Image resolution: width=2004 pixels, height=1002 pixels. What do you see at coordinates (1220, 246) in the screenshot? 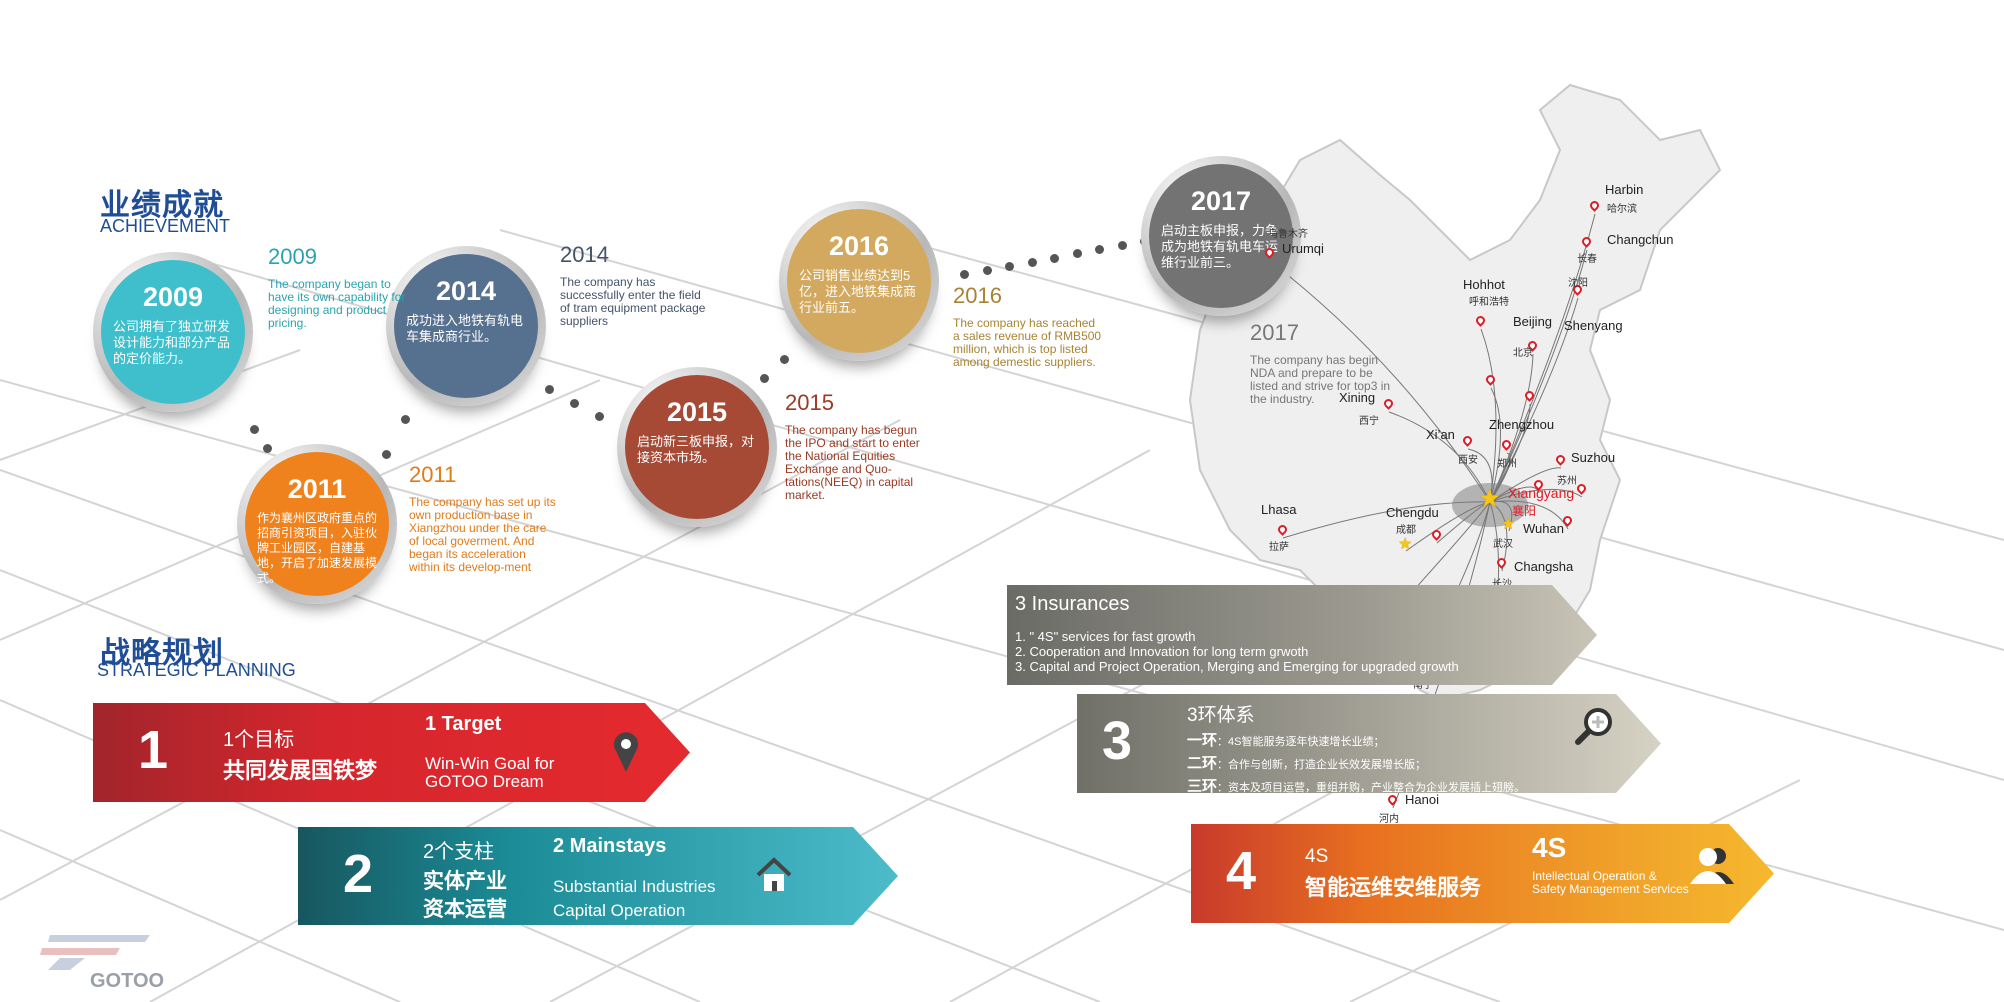
I see `circle-text: 启动主板申报，力争成为地铁有轨电车运维行业前三。` at bounding box center [1220, 246].